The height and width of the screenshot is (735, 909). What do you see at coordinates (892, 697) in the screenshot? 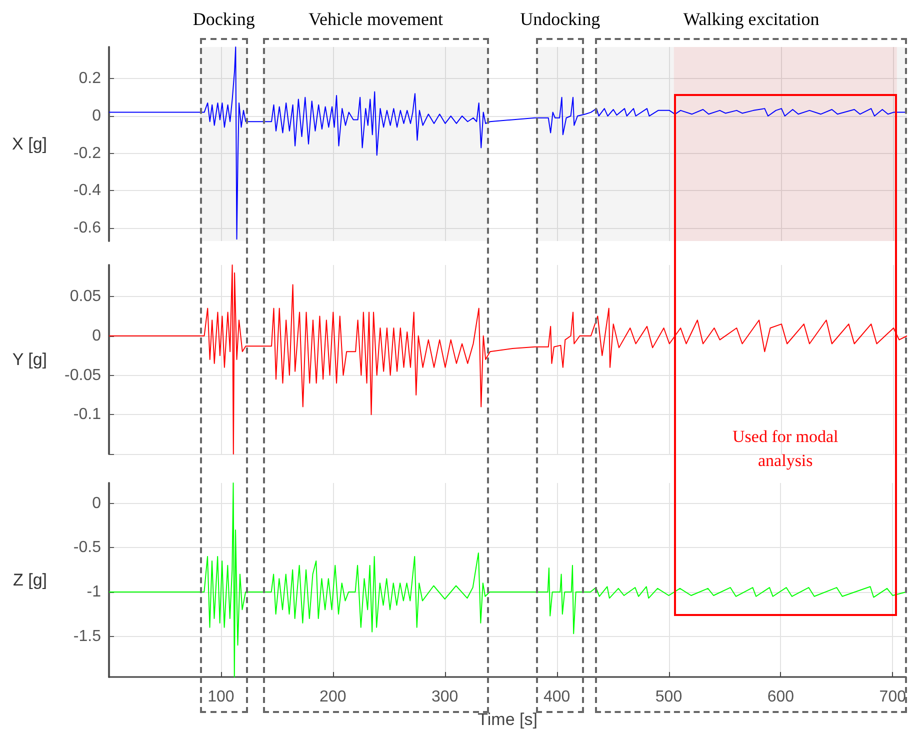
I see `x-tick-label: 700` at bounding box center [892, 697].